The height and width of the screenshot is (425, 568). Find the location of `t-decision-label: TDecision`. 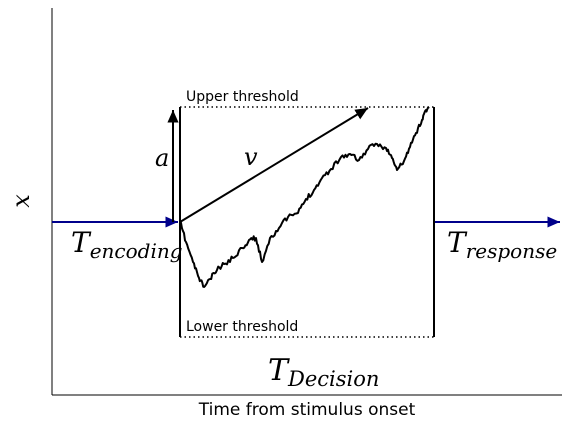

t-decision-label: TDecision is located at coordinates (323, 372).